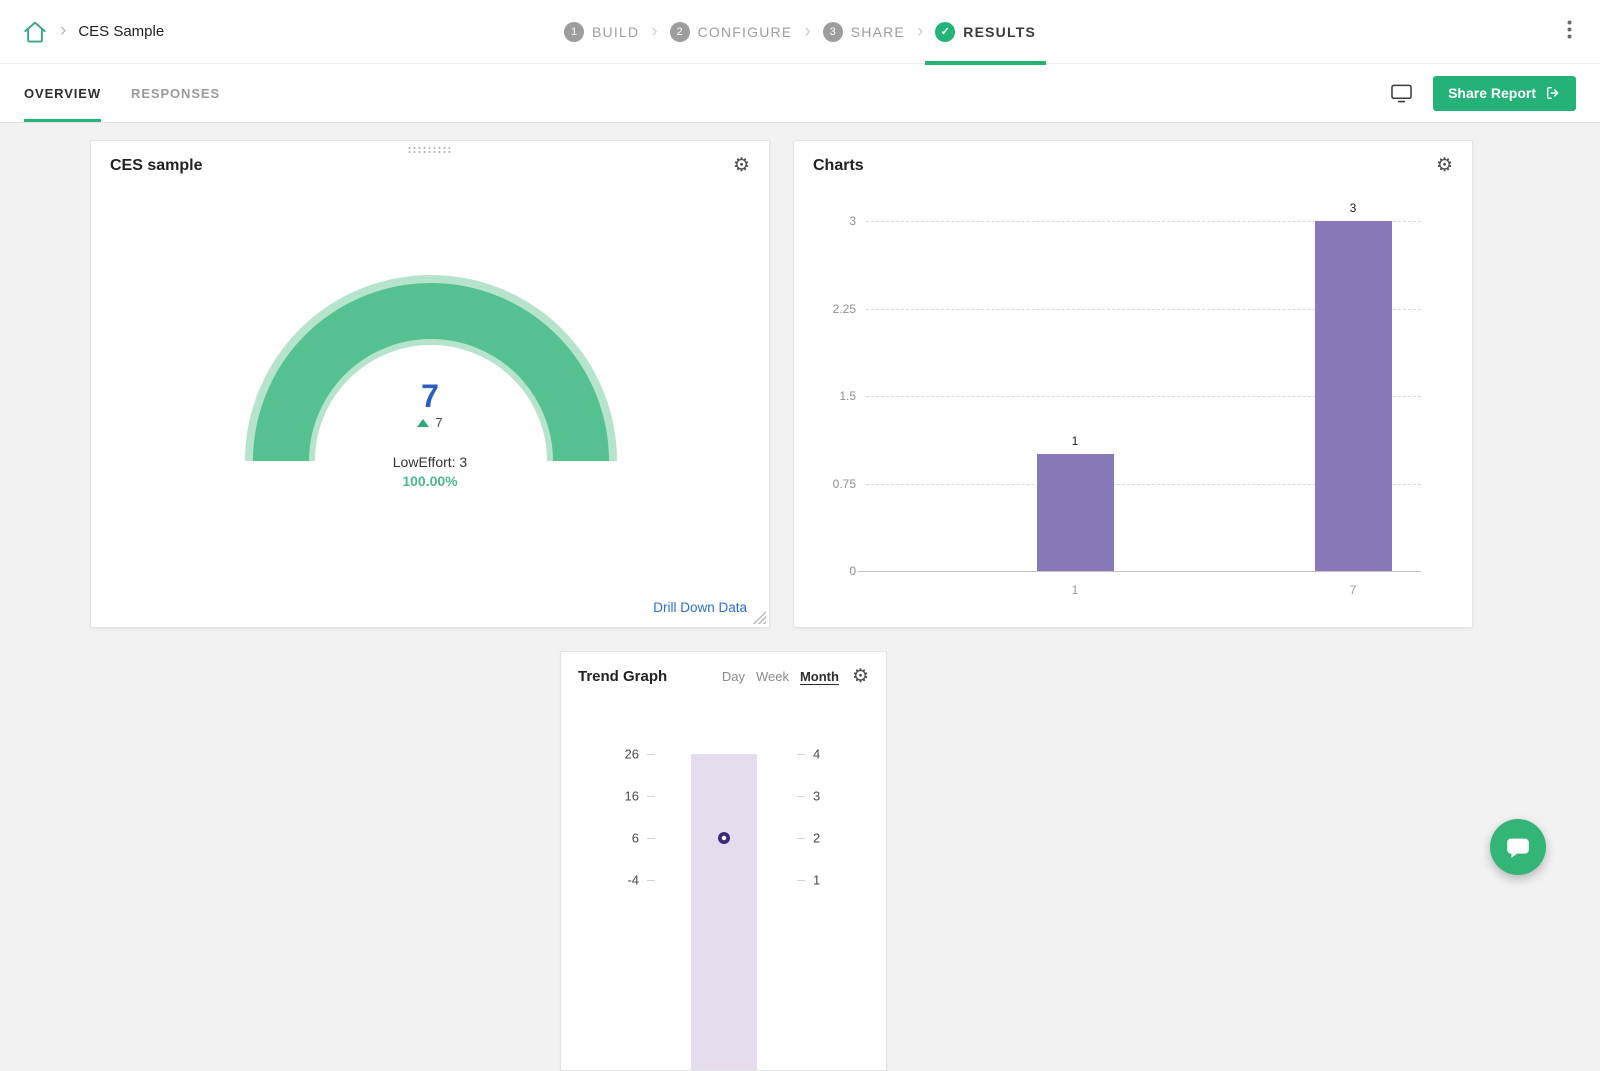 Image resolution: width=1600 pixels, height=1071 pixels. Describe the element at coordinates (63, 93) in the screenshot. I see `tab-overview: OVERVIEW` at that location.